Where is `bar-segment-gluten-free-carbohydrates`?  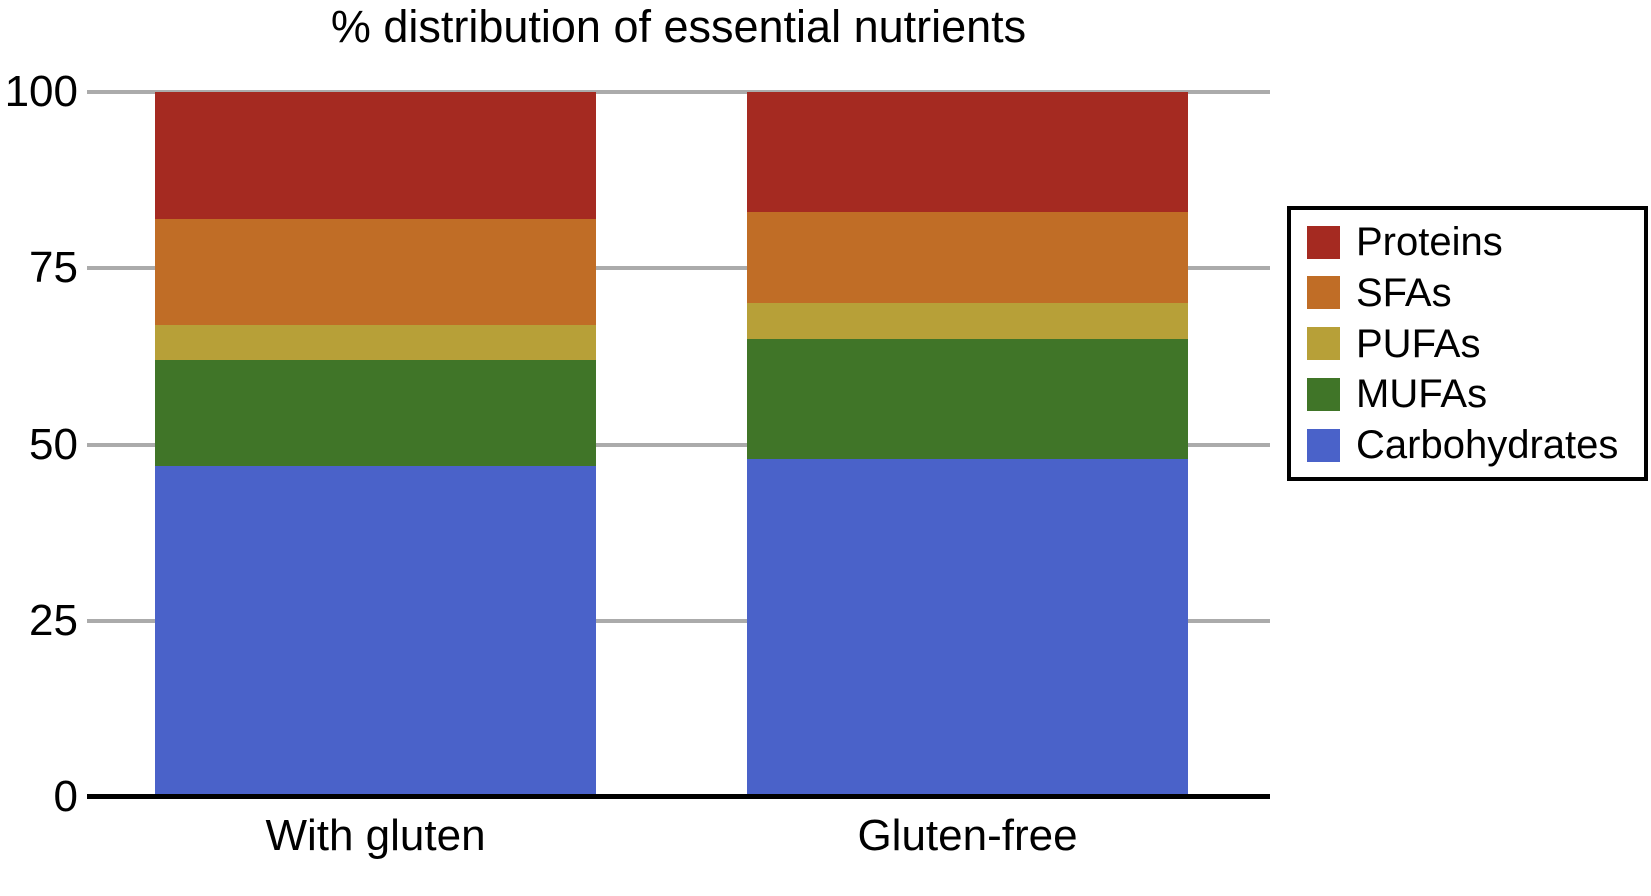 bar-segment-gluten-free-carbohydrates is located at coordinates (967, 627).